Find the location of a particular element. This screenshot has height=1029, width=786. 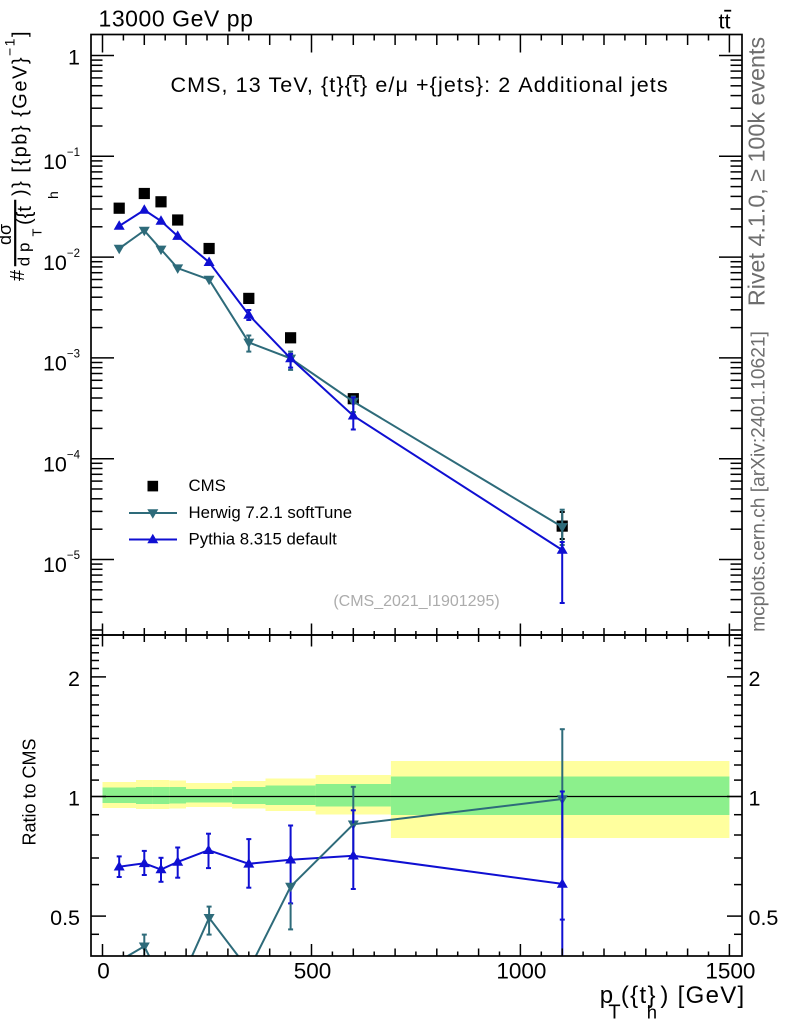

svg-text: 0 is located at coordinates (103, 970).